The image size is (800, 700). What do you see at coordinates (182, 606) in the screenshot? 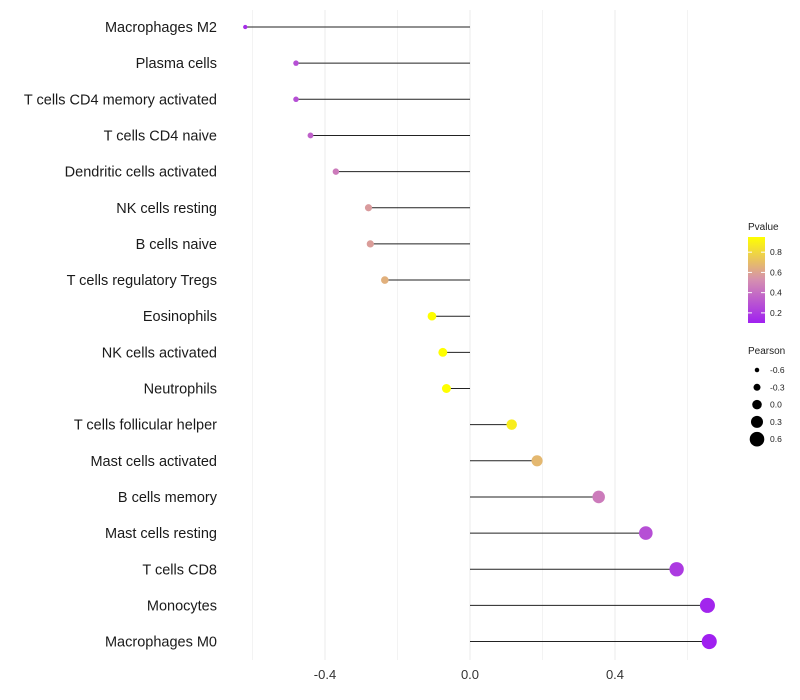
I see `category-label: Monocytes` at bounding box center [182, 606].